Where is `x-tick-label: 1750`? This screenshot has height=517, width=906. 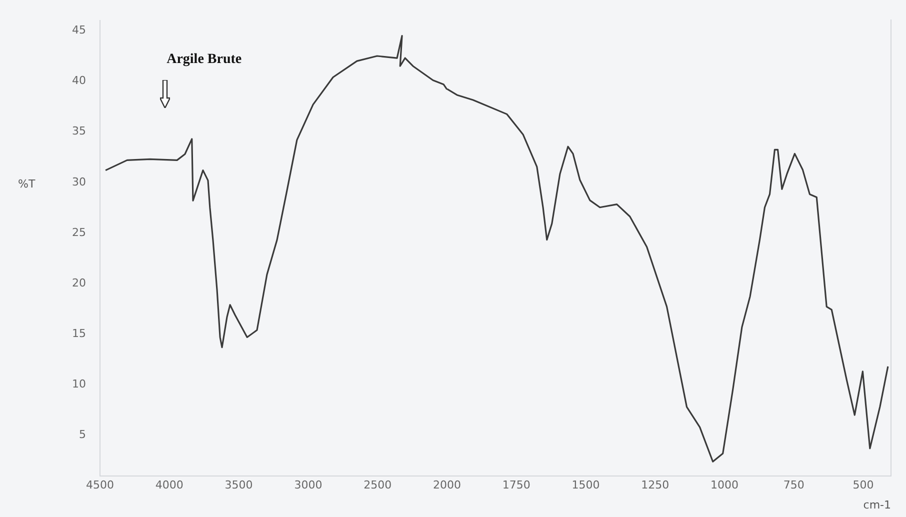 x-tick-label: 1750 is located at coordinates (516, 485).